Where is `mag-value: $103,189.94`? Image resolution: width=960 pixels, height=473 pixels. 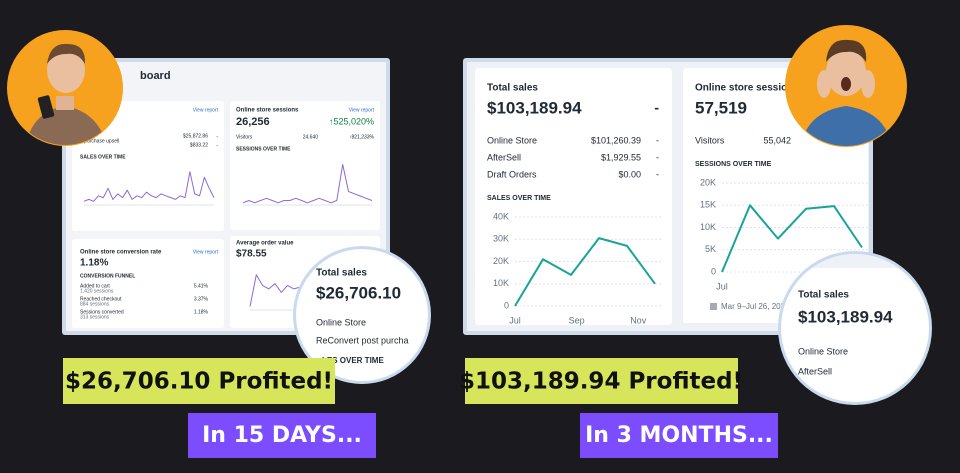 mag-value: $103,189.94 is located at coordinates (845, 316).